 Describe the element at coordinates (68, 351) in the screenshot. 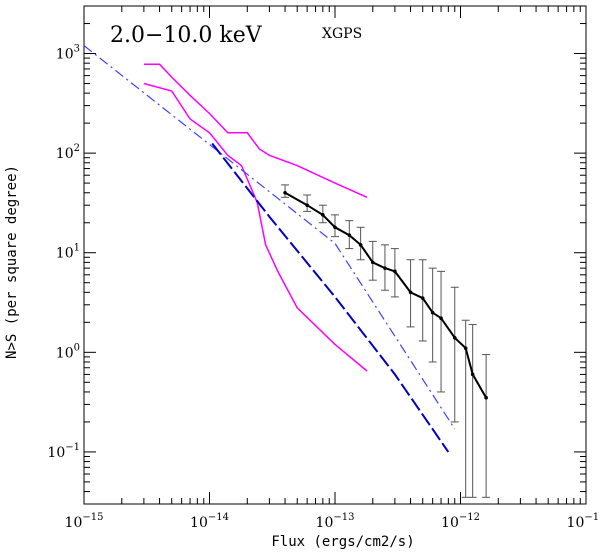

I see `y-tick-label: 10⁰` at that location.